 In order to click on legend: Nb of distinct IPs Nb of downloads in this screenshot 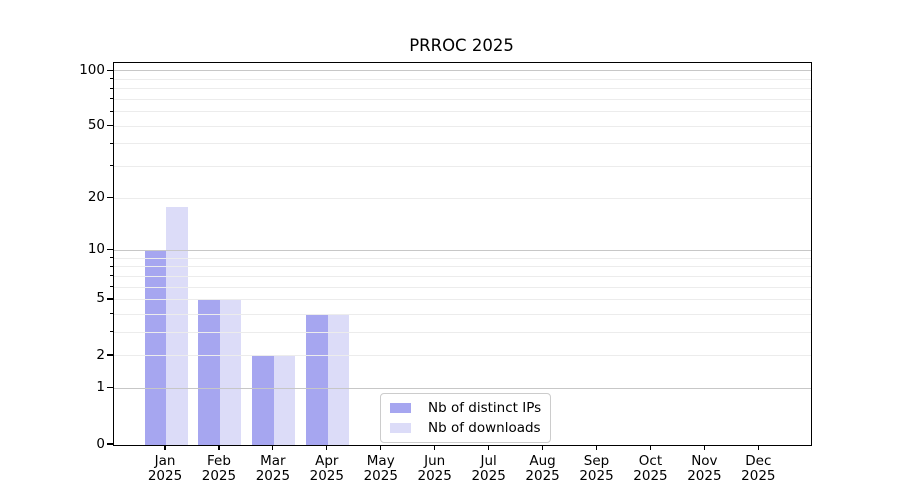, I will do `click(466, 418)`.